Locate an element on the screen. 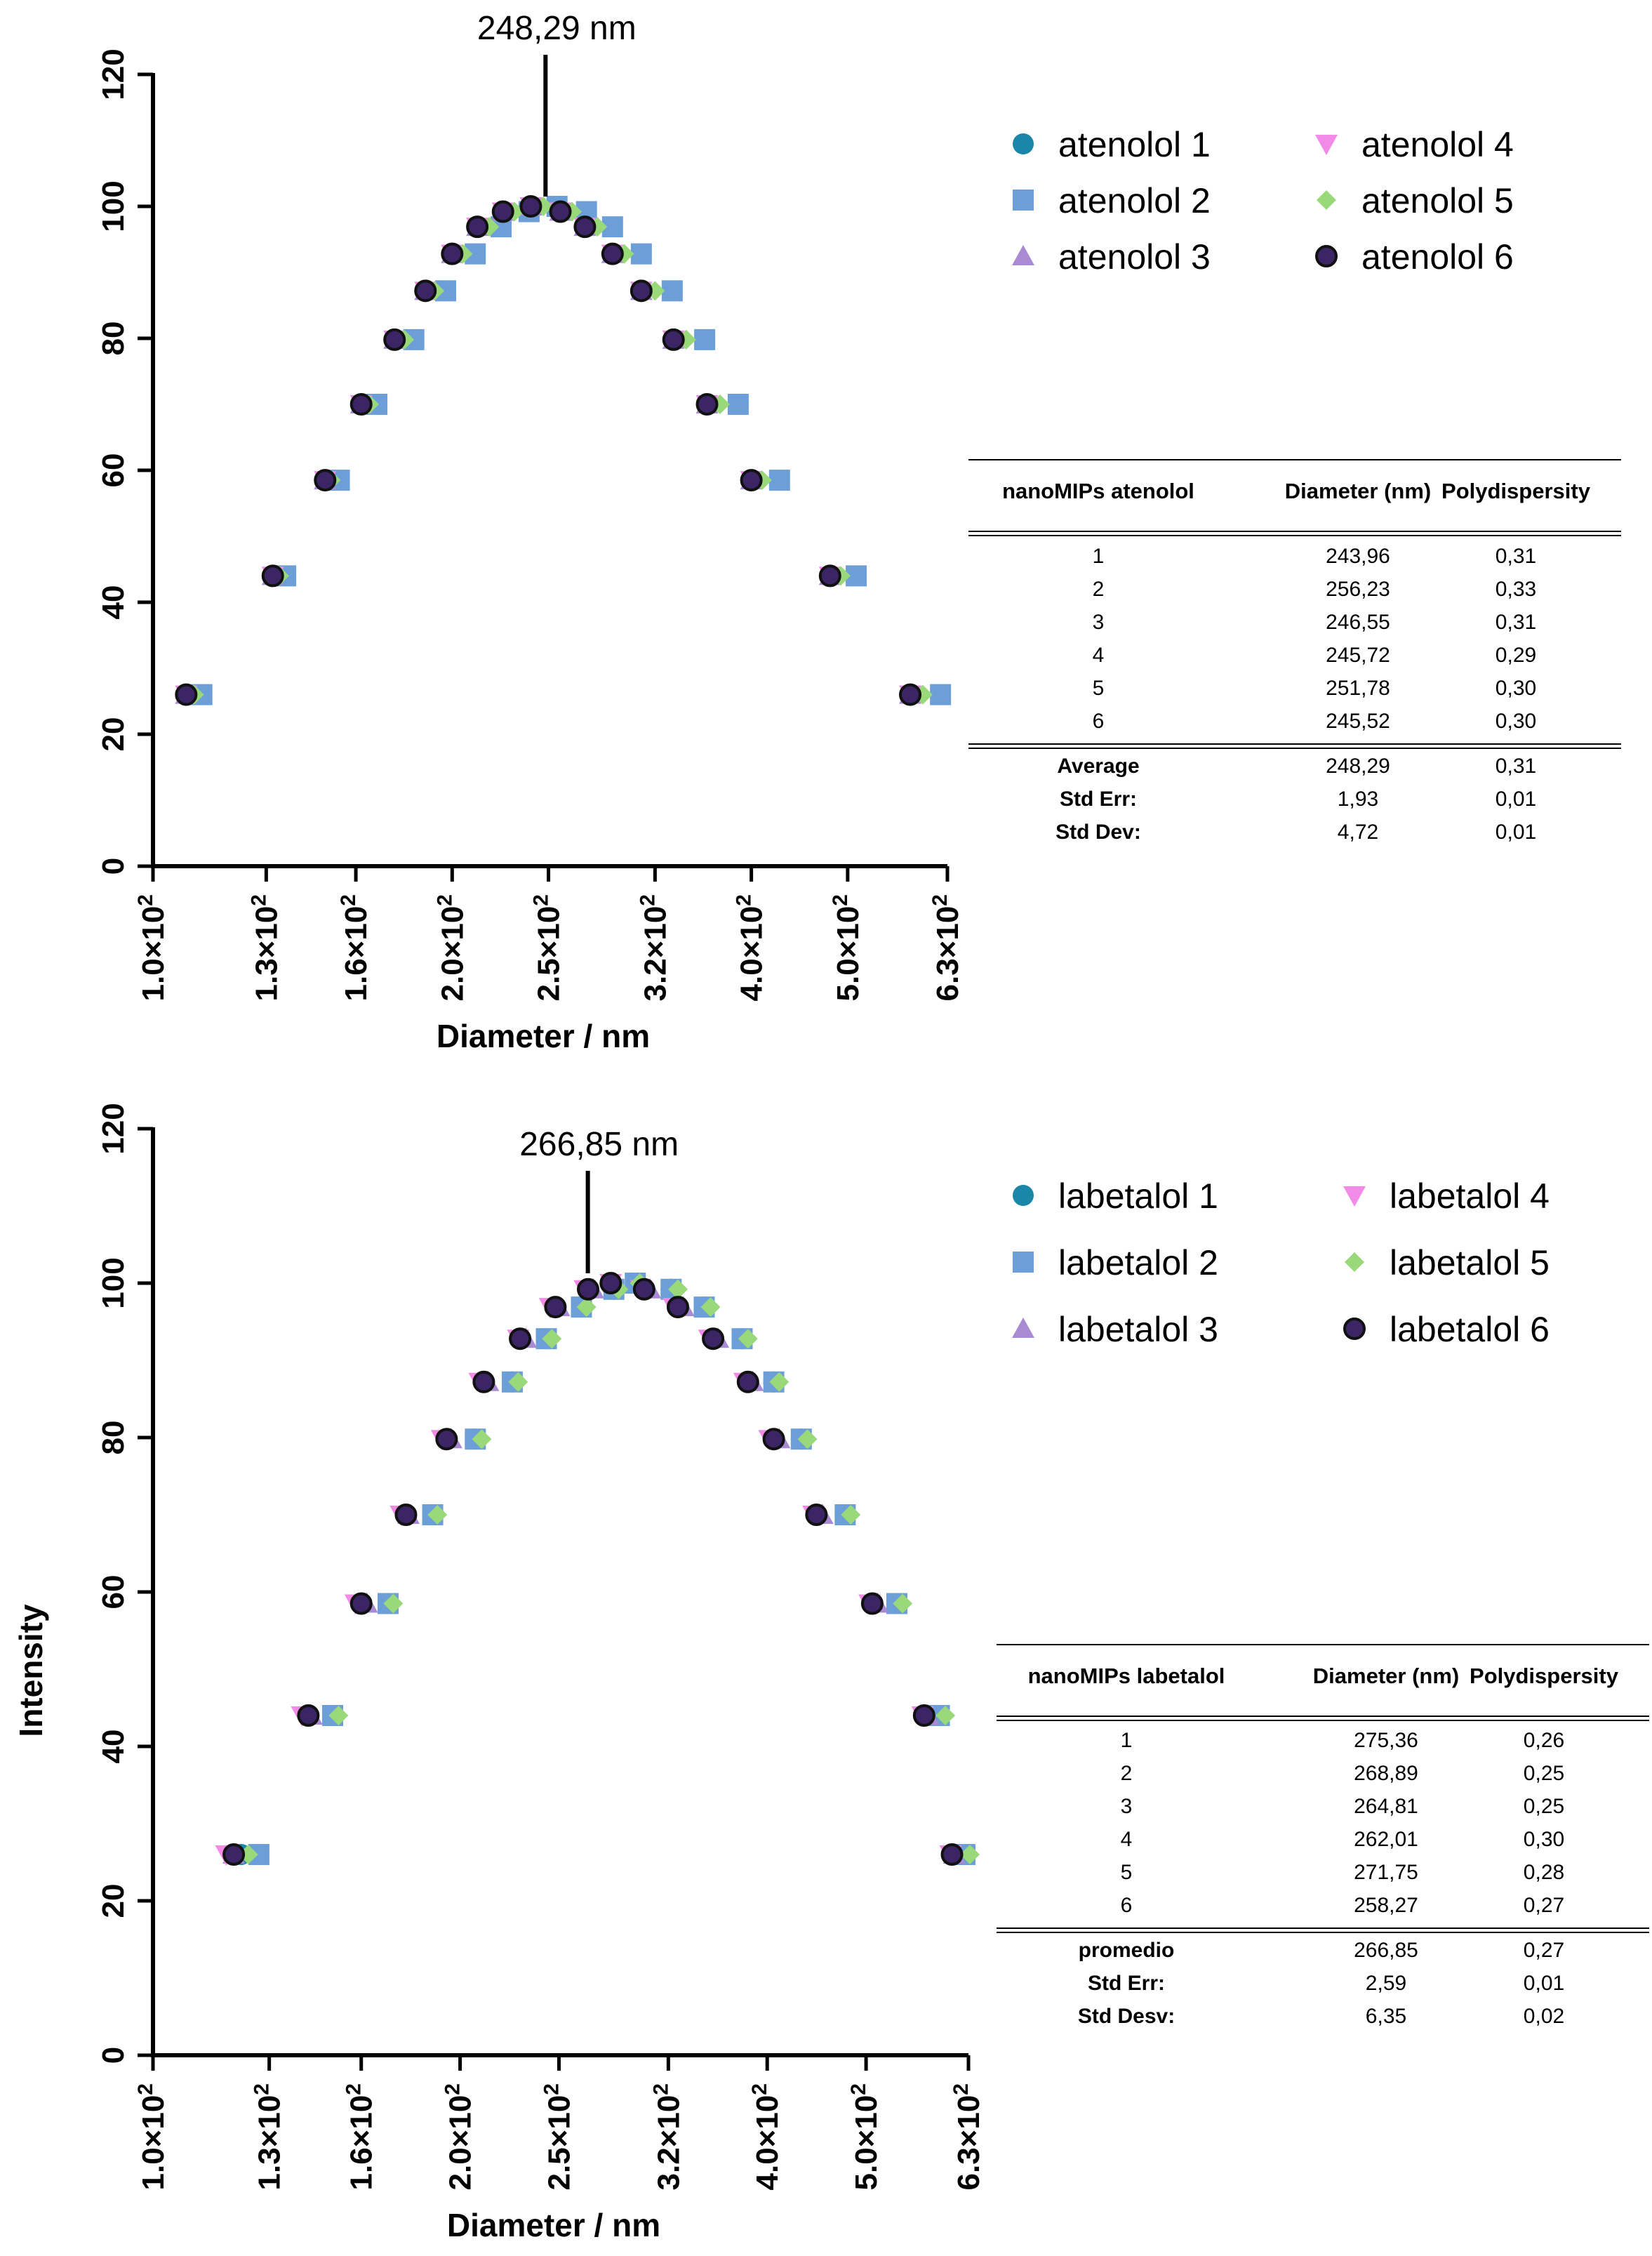 The height and width of the screenshot is (2256, 1652). x-tick-label: 1.3×102 is located at coordinates (269, 2137).